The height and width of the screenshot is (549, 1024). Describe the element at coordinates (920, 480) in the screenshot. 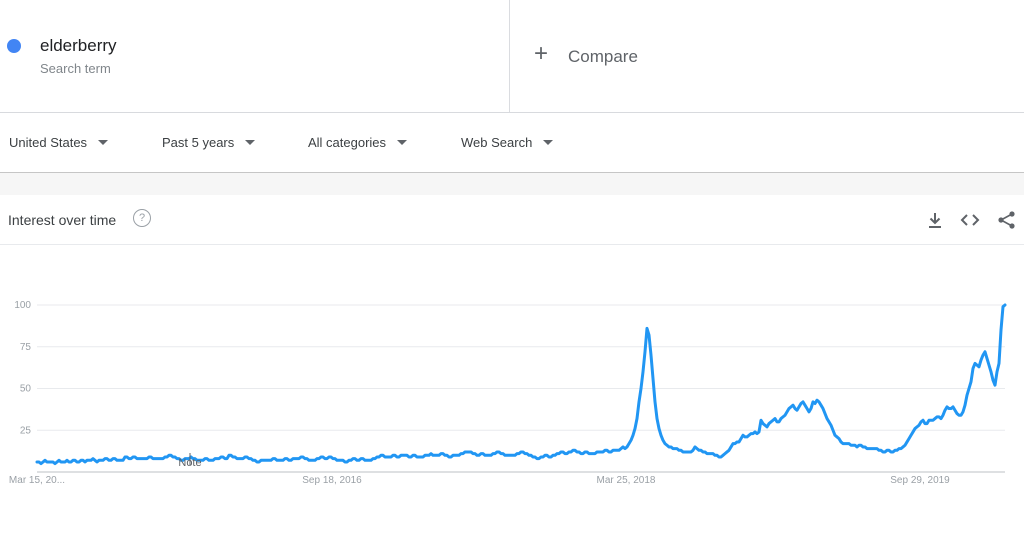

I see `x-tick-label: Sep 29, 2019` at that location.